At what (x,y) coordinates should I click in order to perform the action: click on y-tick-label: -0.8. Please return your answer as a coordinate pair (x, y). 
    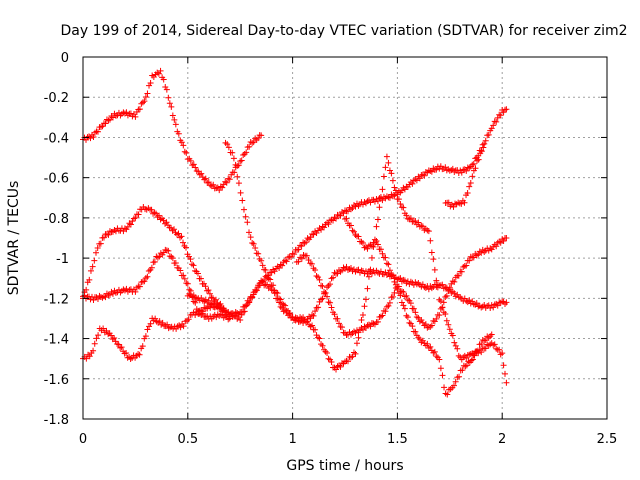
    Looking at the image, I should click on (56, 219).